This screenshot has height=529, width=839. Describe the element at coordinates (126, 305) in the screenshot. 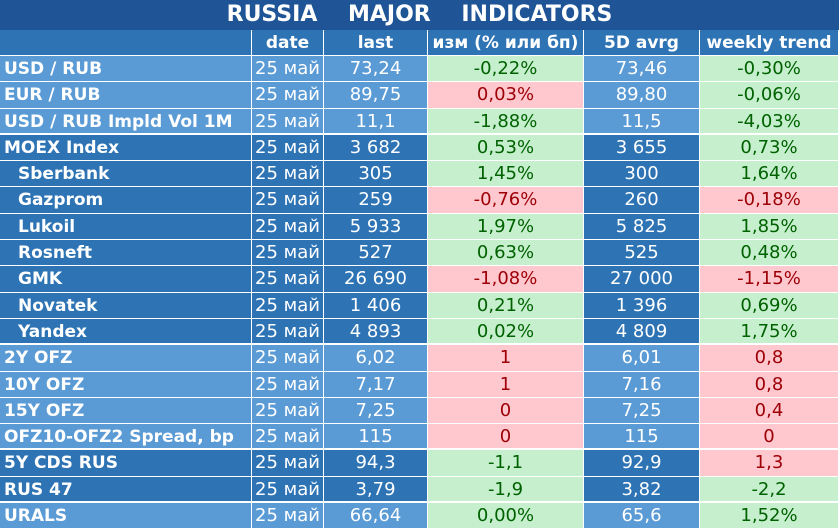

I see `row-name-cell: Novatek` at that location.